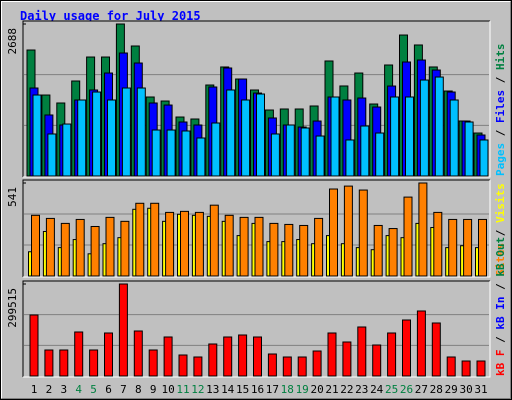 This screenshot has width=512, height=400. Describe the element at coordinates (500, 203) in the screenshot. I see `legend-entry: Visits` at that location.